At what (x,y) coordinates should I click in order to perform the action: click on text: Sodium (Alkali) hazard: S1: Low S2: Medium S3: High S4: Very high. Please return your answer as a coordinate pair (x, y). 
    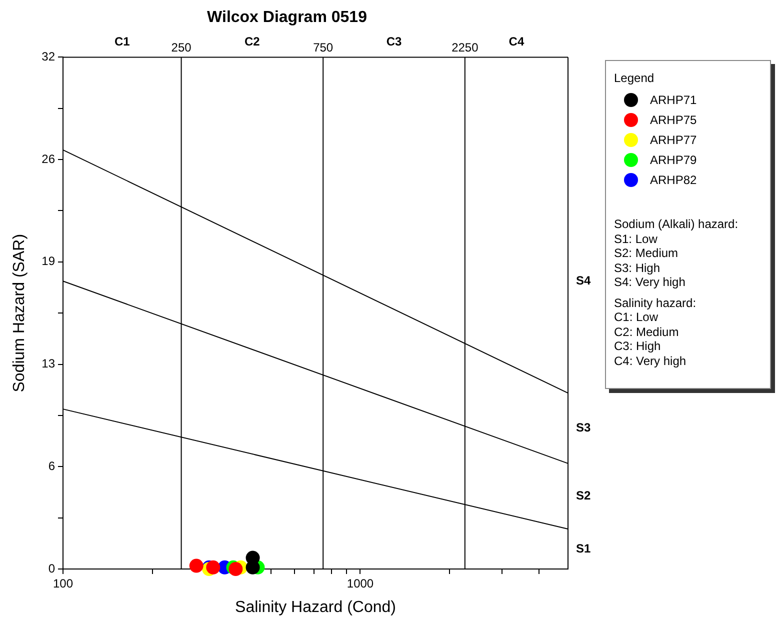
    Looking at the image, I should click on (677, 253).